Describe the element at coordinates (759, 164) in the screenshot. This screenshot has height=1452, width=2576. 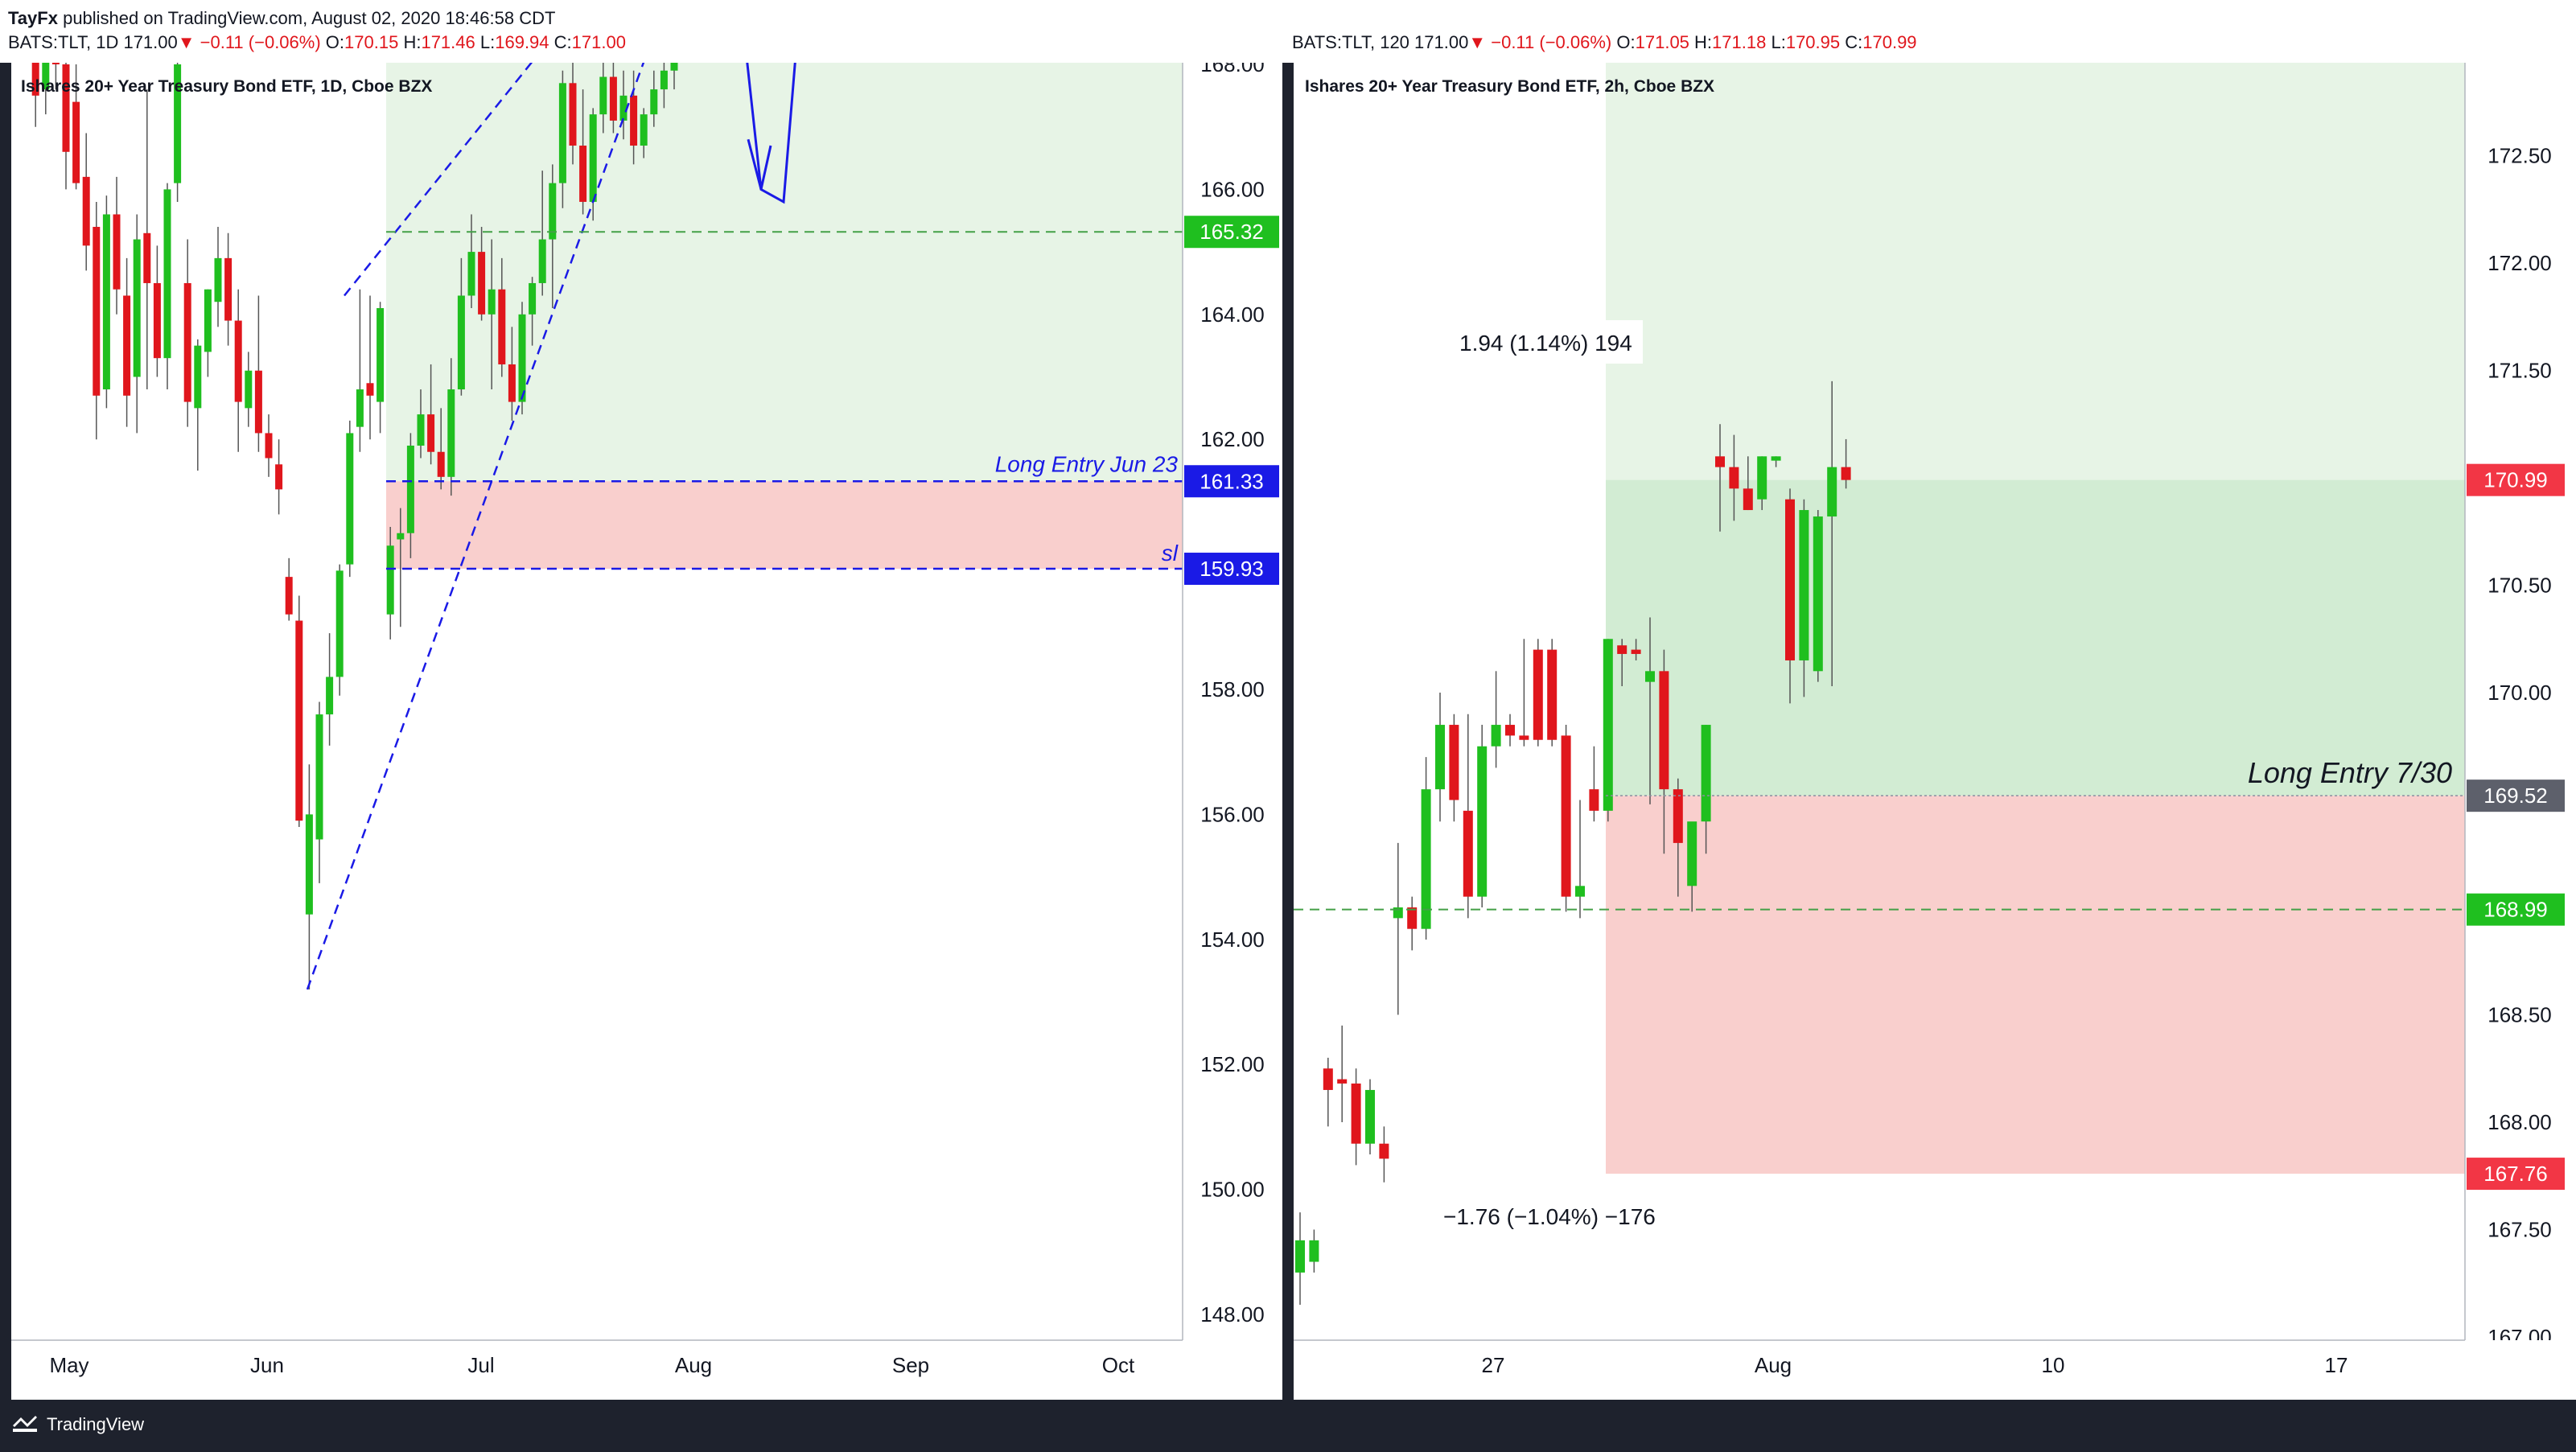
I see `projection-arrowhead-down` at that location.